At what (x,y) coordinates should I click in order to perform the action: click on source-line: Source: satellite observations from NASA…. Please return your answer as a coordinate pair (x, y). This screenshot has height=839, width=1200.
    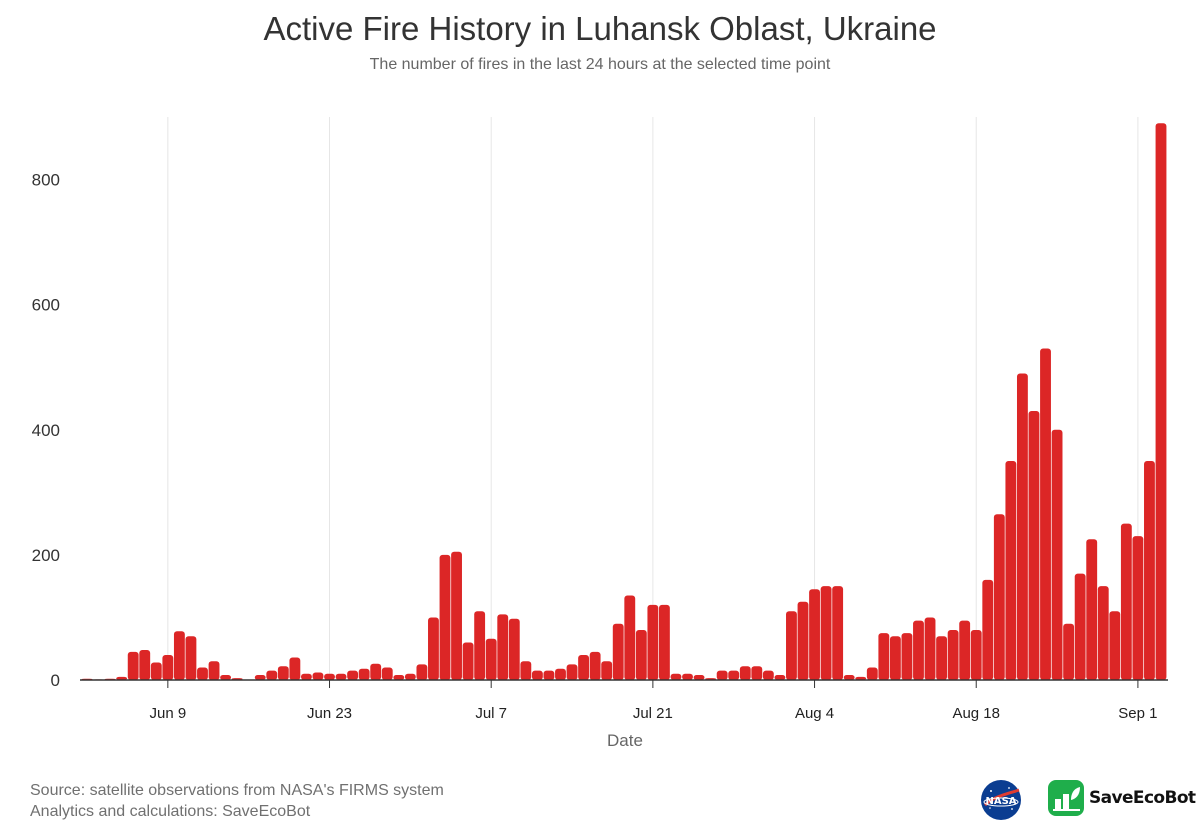
    Looking at the image, I should click on (237, 790).